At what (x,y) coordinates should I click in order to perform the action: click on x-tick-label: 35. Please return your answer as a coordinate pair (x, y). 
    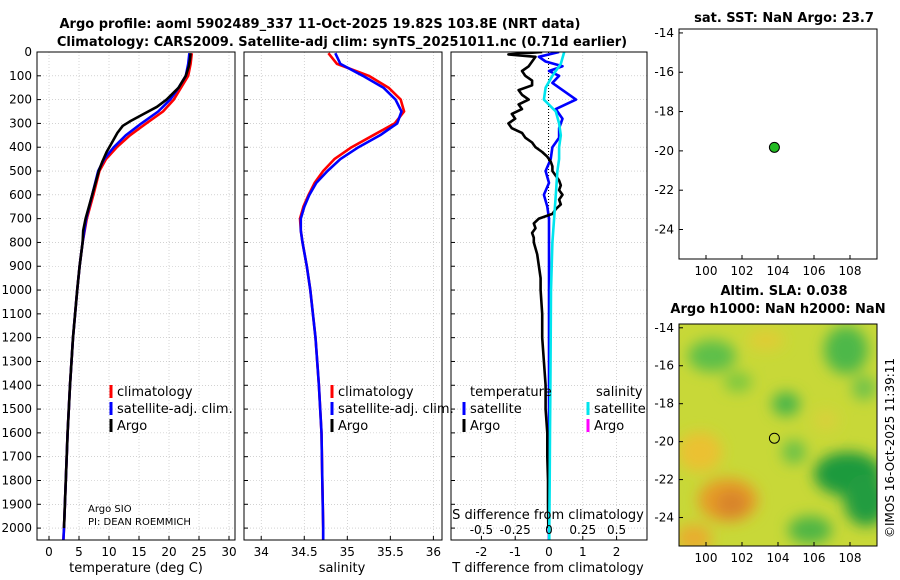
    Looking at the image, I should click on (347, 552).